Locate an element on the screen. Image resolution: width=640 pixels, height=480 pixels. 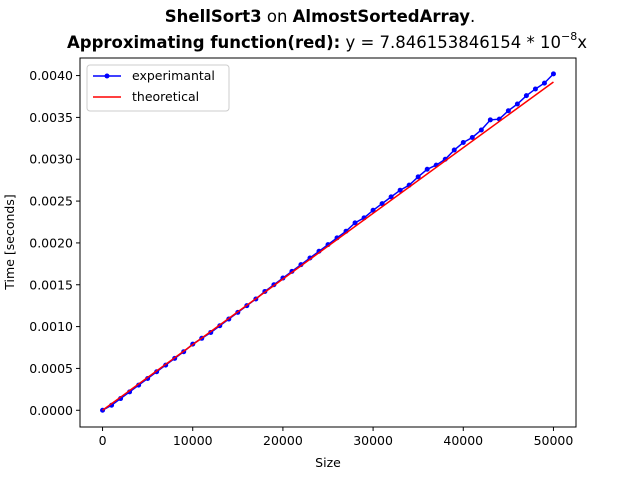
x-tick-label: 10000 is located at coordinates (193, 440).